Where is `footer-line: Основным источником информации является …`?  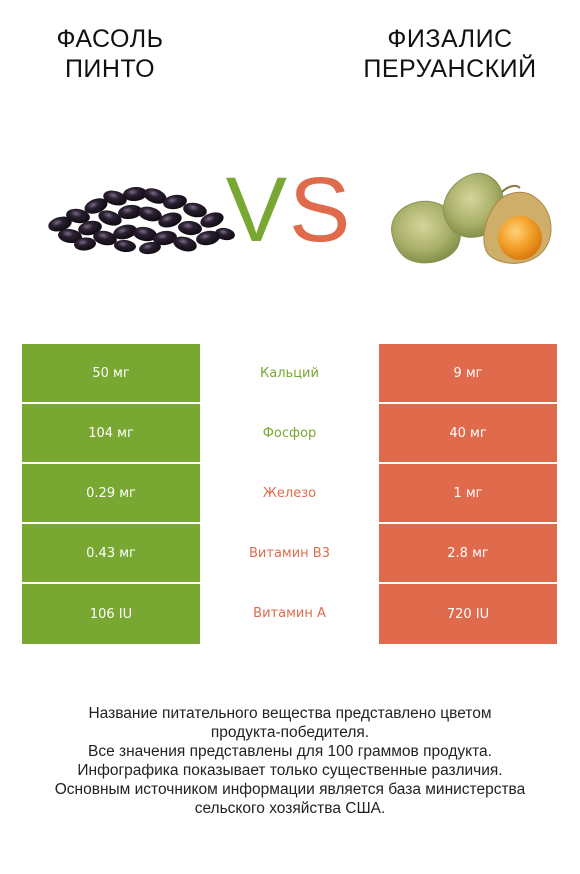 footer-line: Основным источником информации является … is located at coordinates (290, 789).